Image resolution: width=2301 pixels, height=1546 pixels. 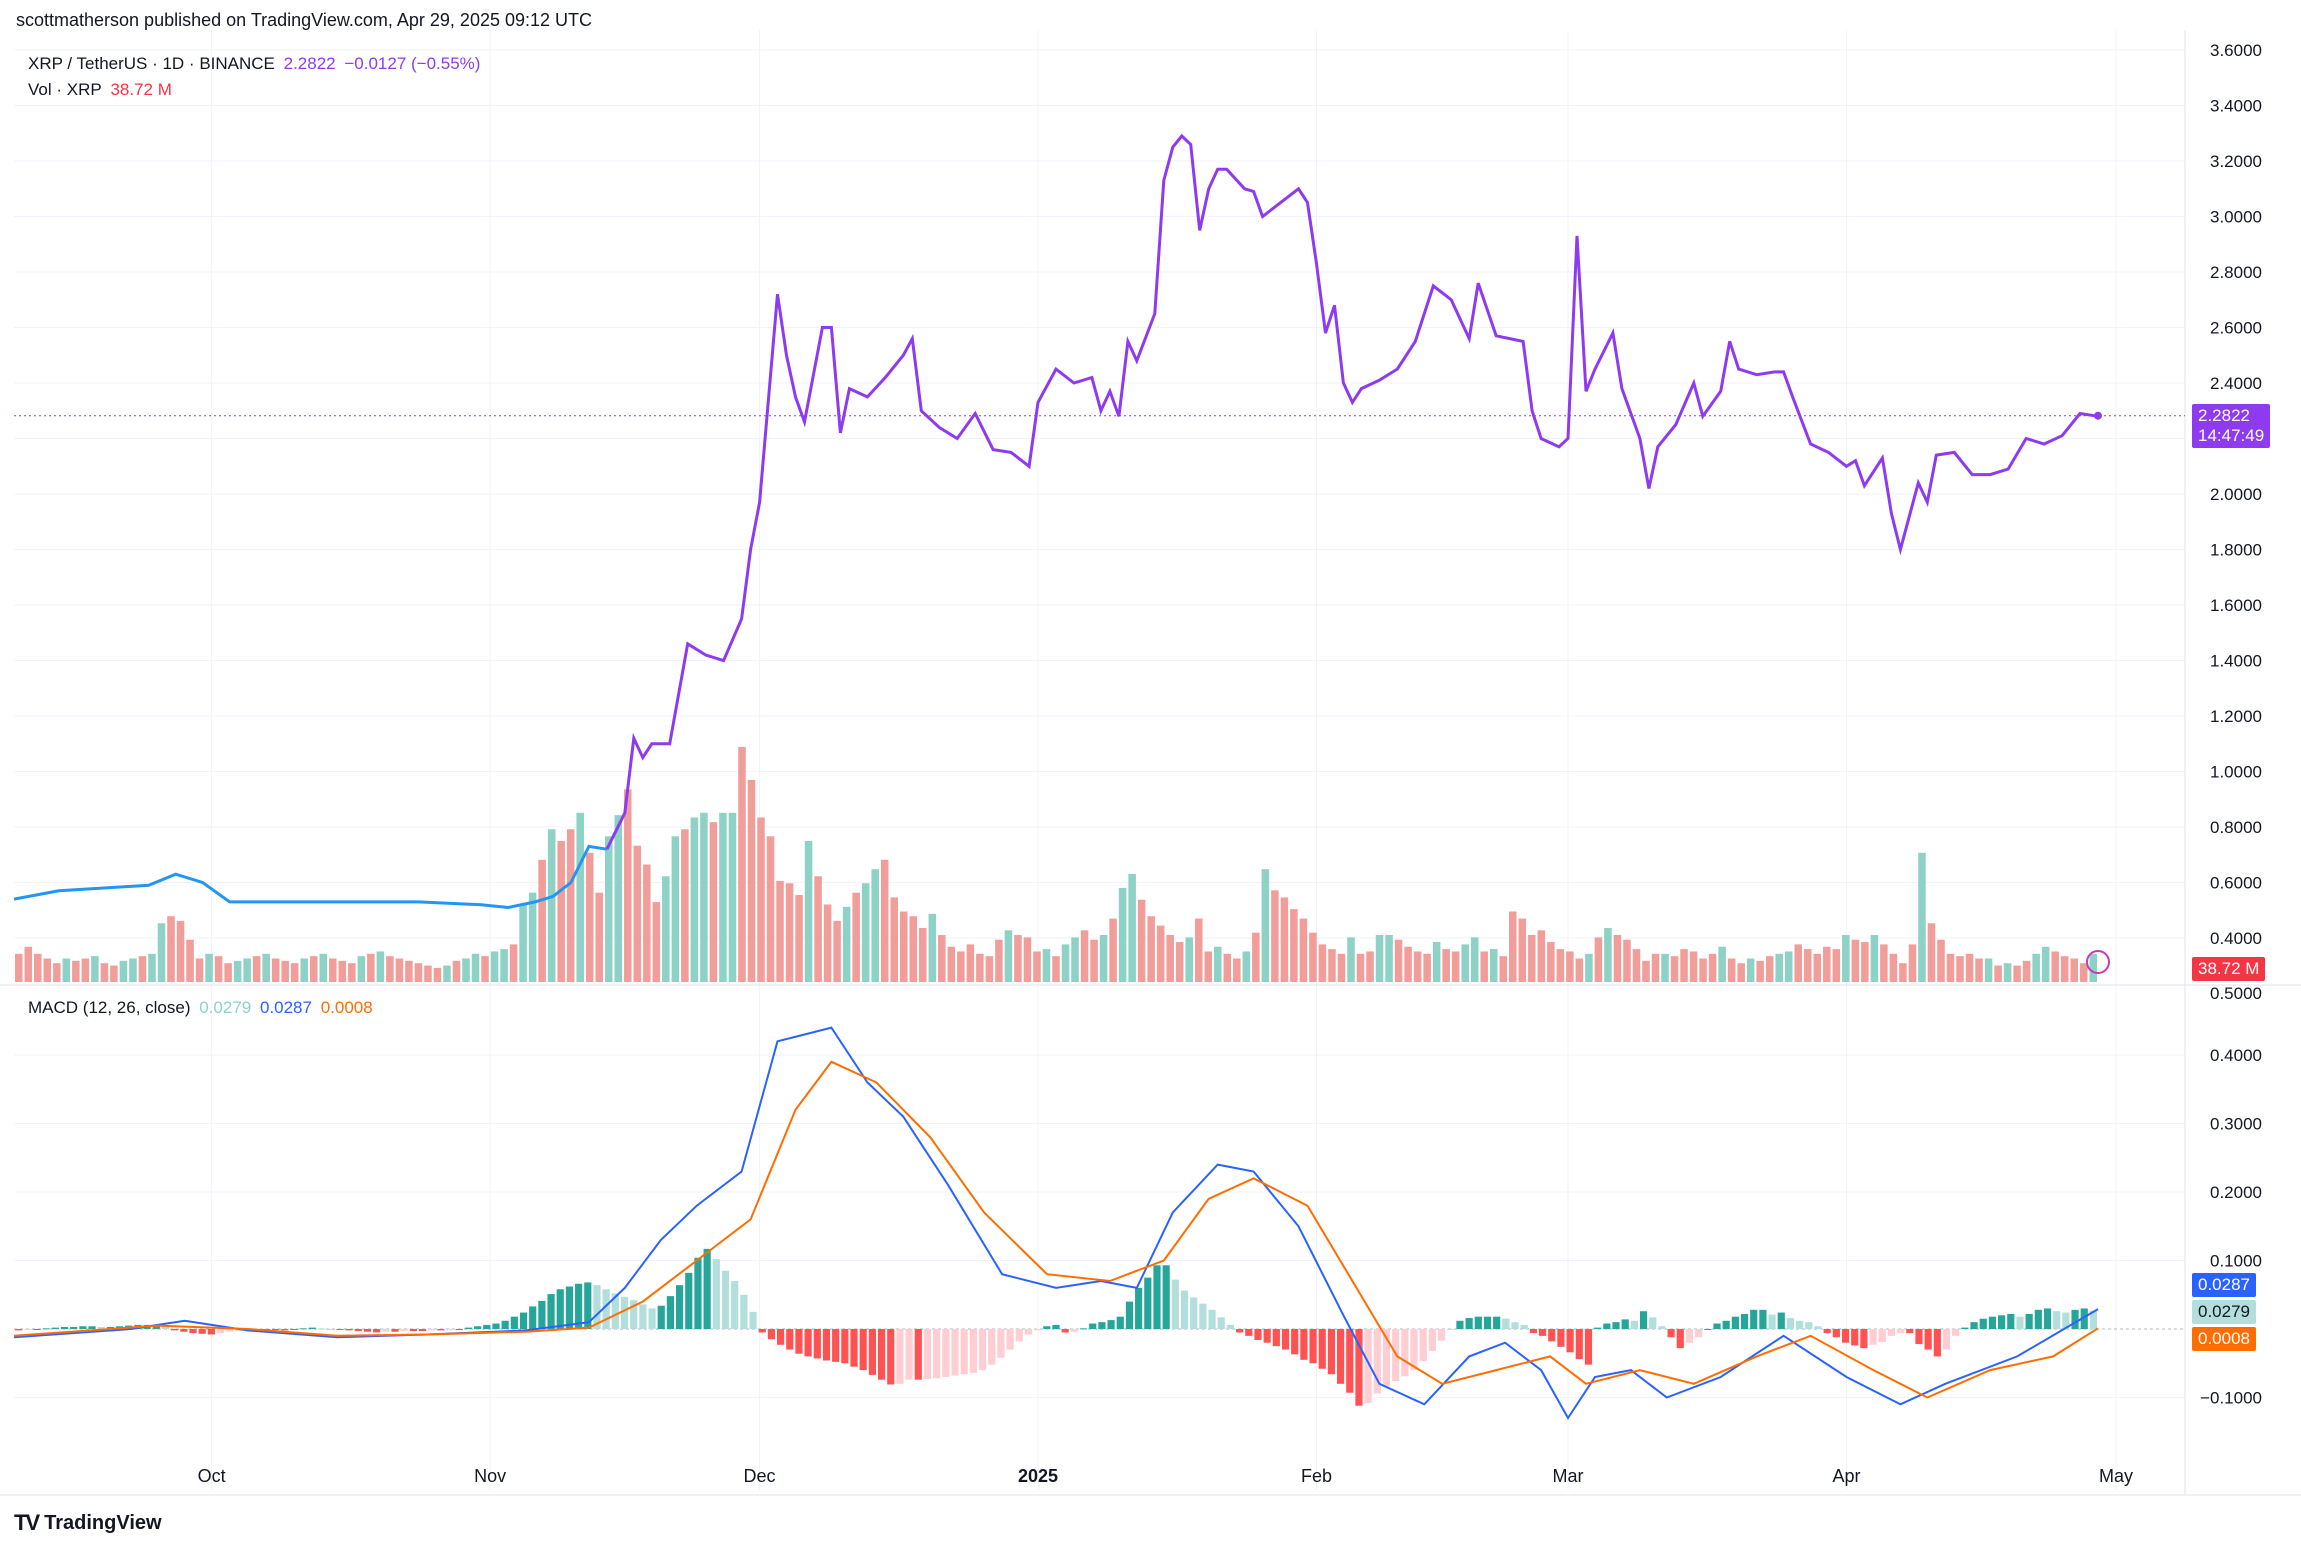 I want to click on symbol-name: XRP / TetherUS · 1D · BINANCE, so click(x=151, y=63).